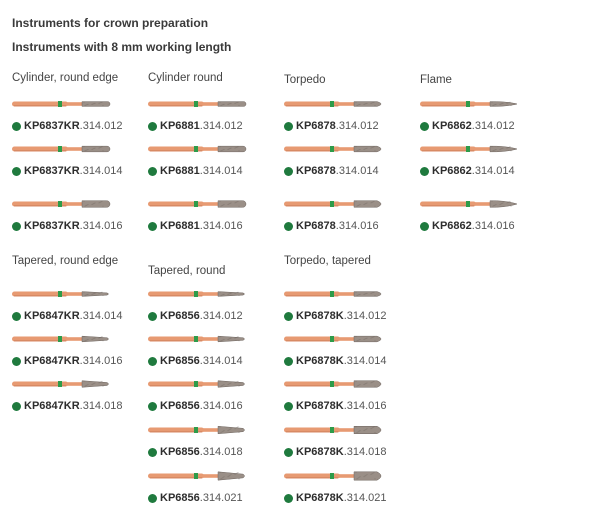  What do you see at coordinates (469, 104) in the screenshot?
I see `bur-flame-graphic` at bounding box center [469, 104].